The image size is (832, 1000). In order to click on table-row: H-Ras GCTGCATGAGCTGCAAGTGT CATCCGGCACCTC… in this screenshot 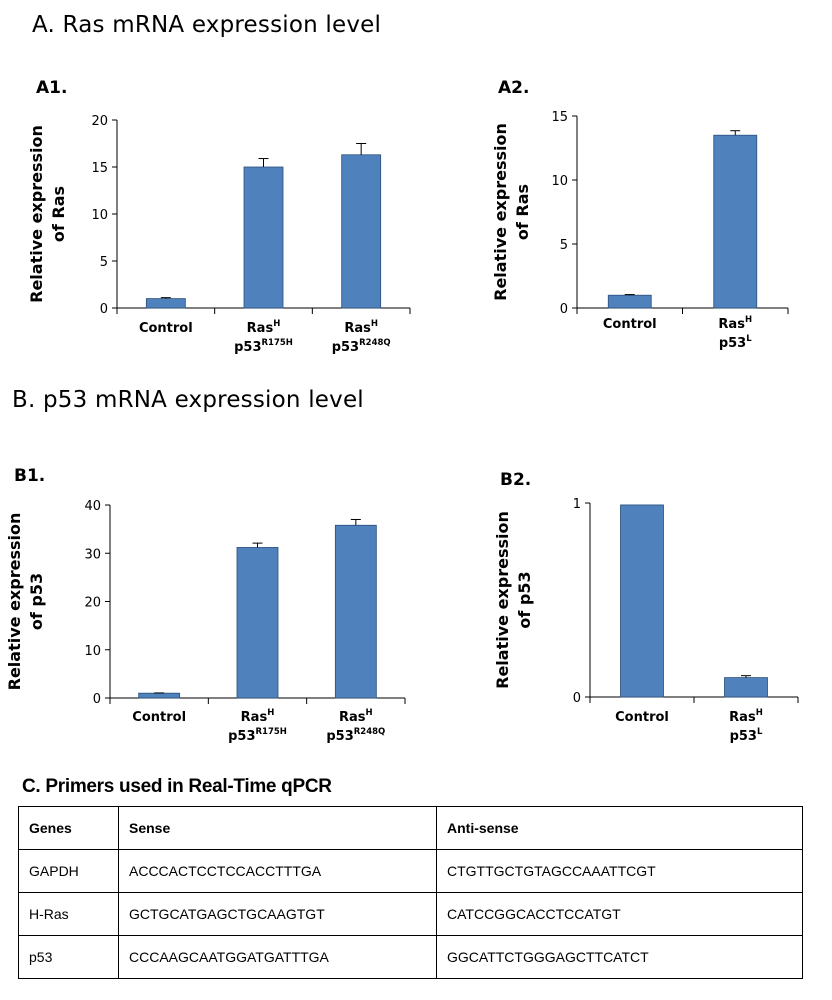, I will do `click(410, 914)`.